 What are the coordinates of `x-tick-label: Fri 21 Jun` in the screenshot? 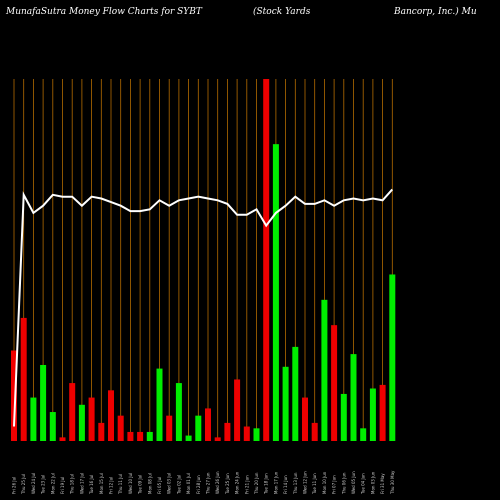 It's located at (246, 484).